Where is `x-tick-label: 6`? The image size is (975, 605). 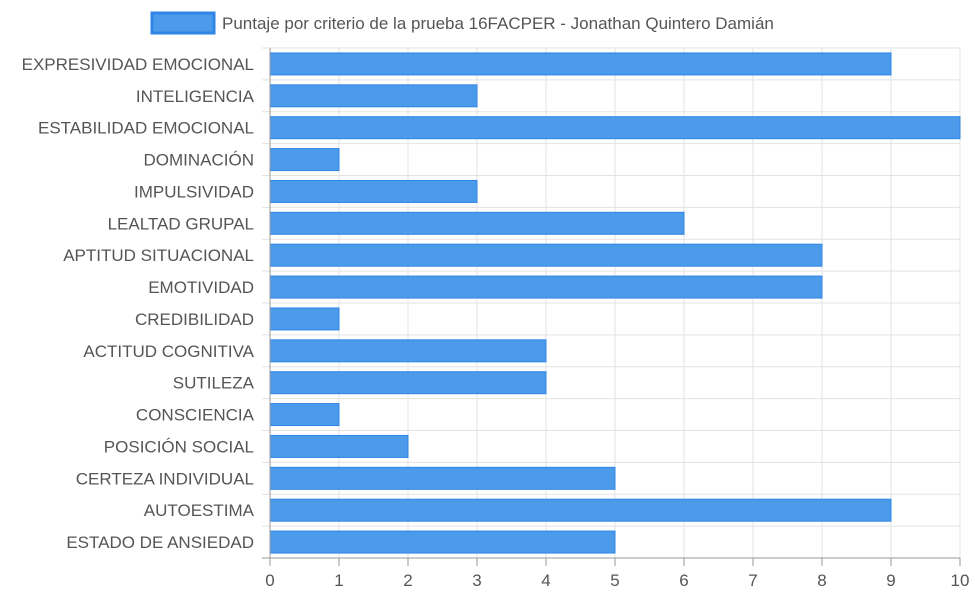
x-tick-label: 6 is located at coordinates (683, 580).